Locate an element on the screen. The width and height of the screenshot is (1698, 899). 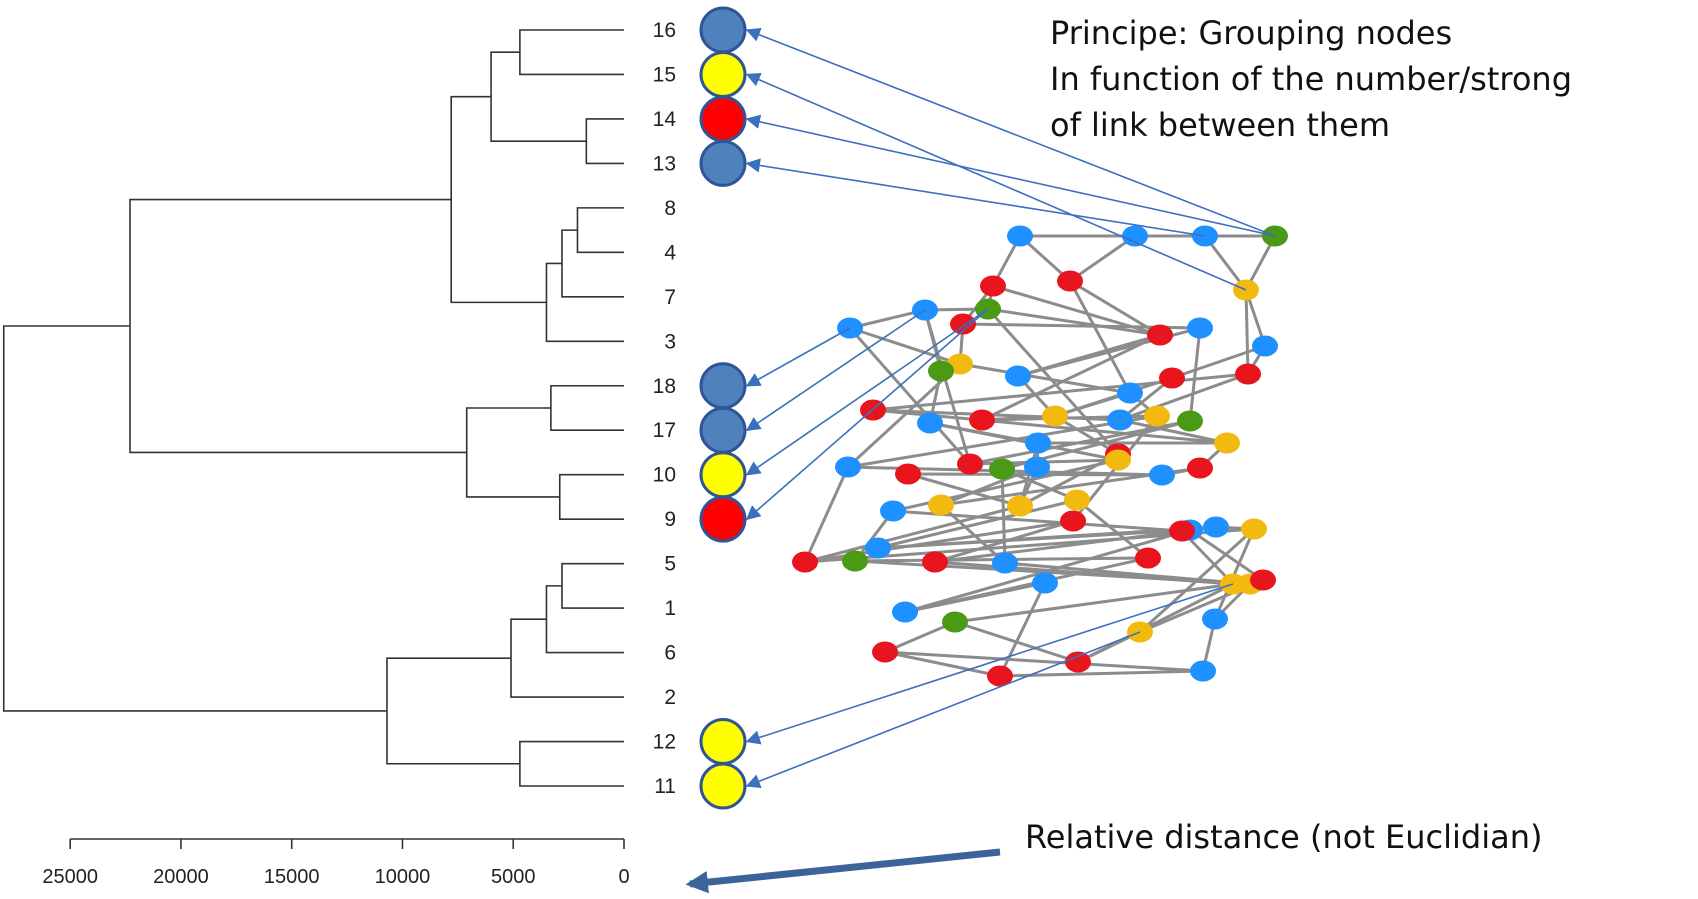
axis-pointer-arrow is located at coordinates (843, 871).